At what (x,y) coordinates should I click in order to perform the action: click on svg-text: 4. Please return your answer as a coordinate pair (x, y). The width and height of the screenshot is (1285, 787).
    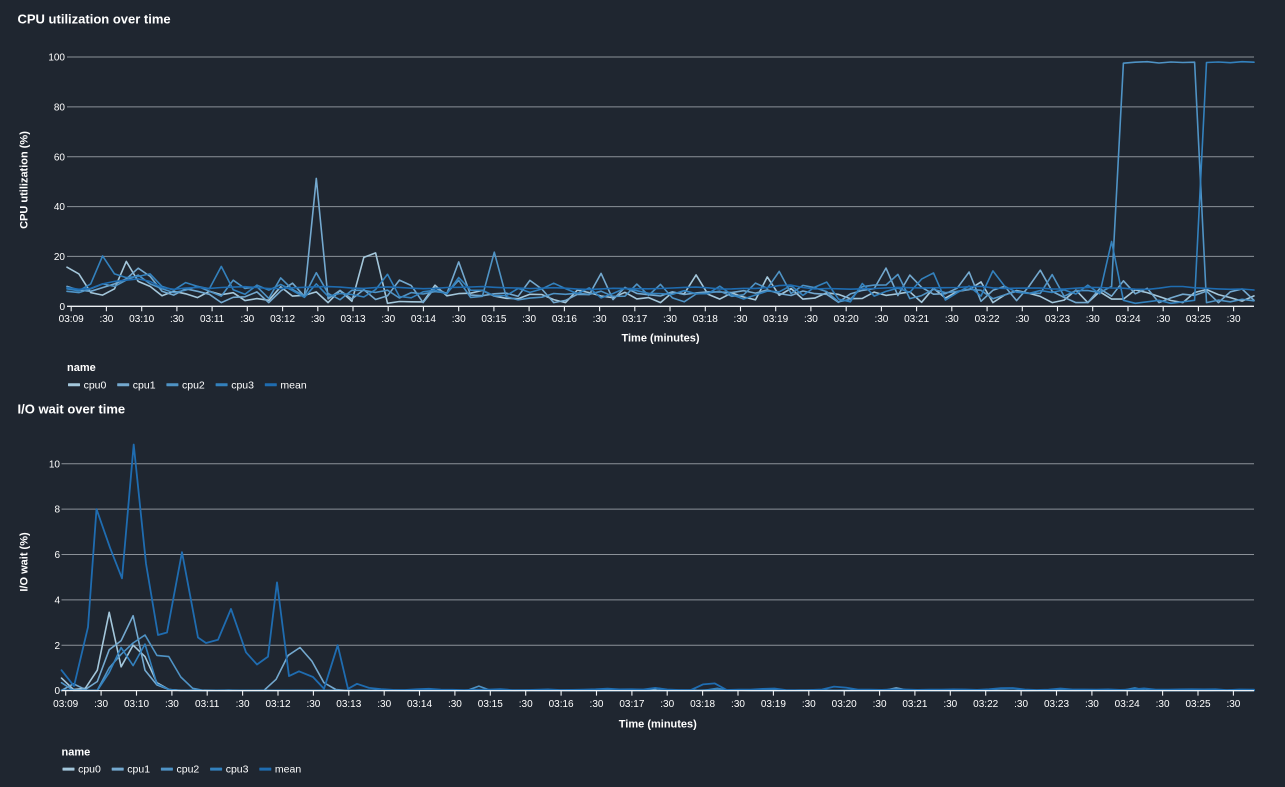
    Looking at the image, I should click on (57, 601).